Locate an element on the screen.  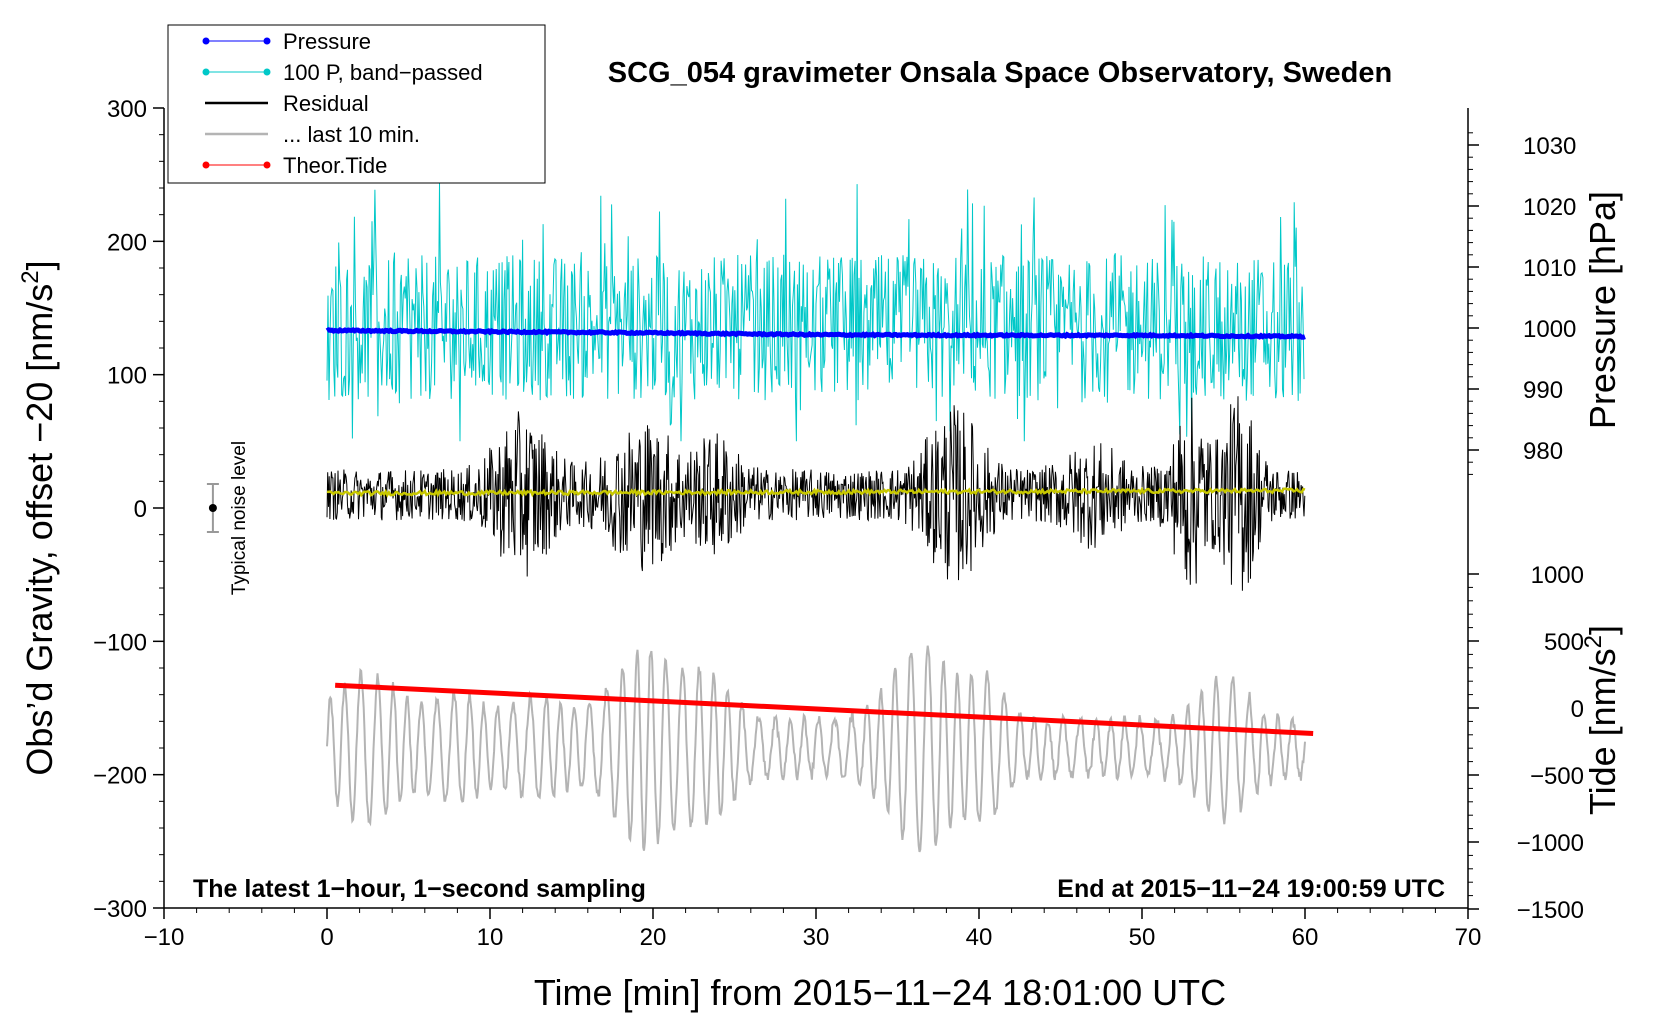
tide-tick-label: 1000 is located at coordinates (1557, 575).